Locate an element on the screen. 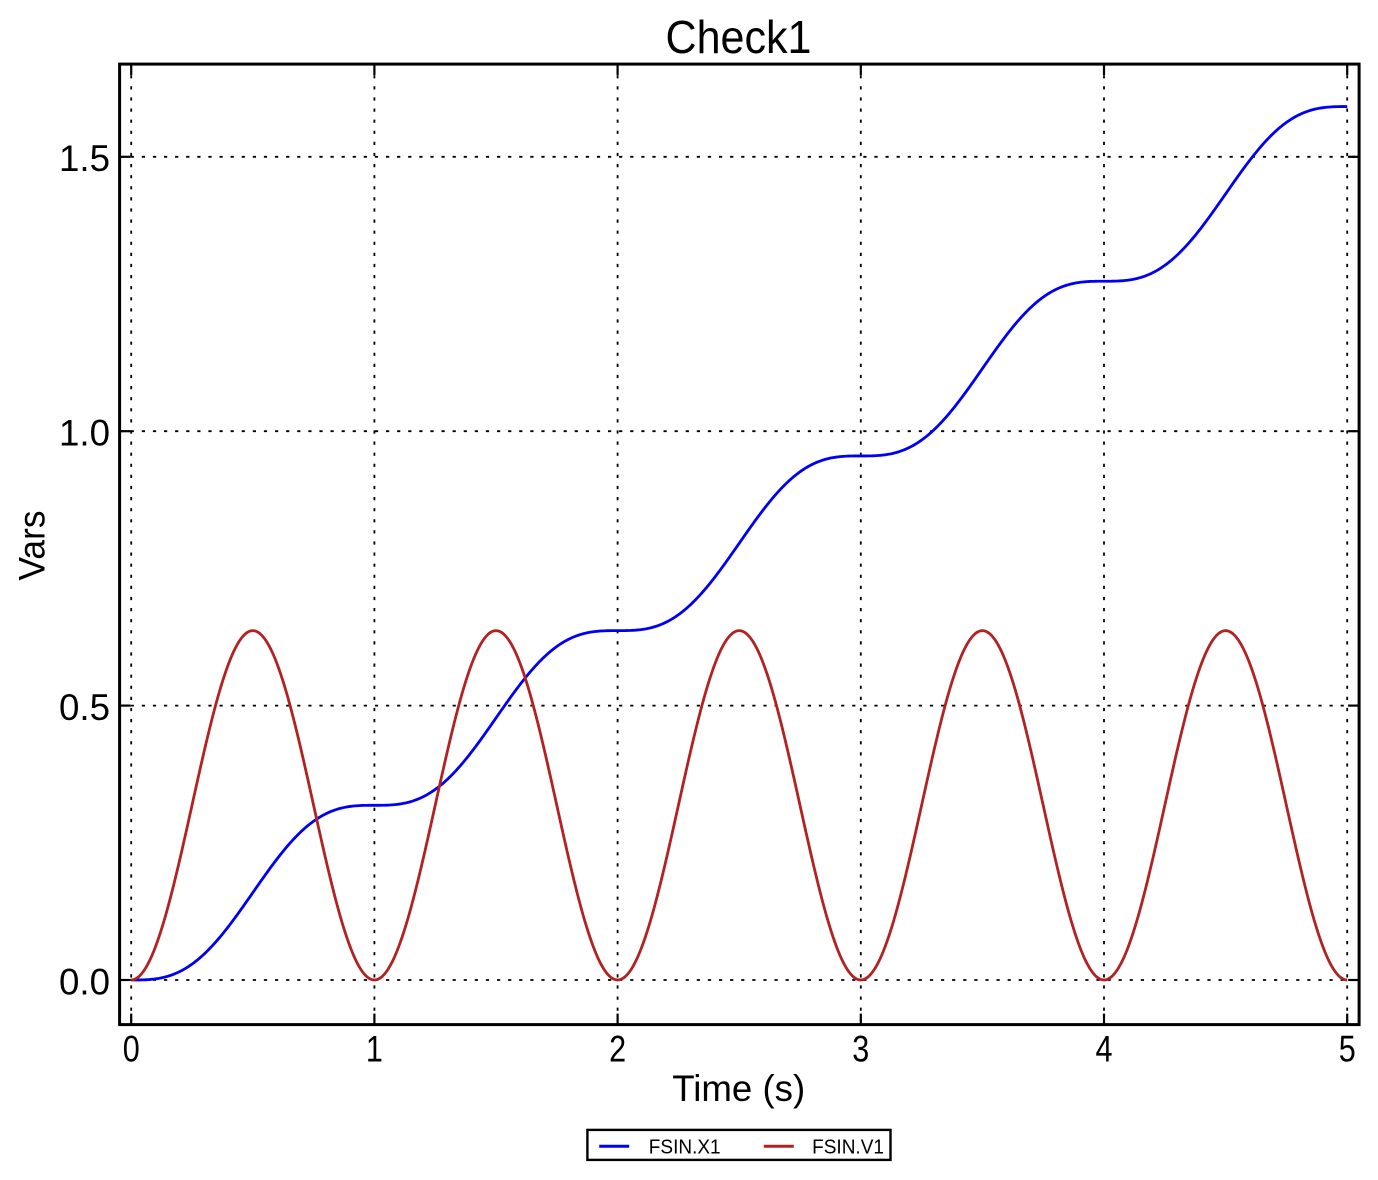  svg-text: Vars is located at coordinates (32, 546).